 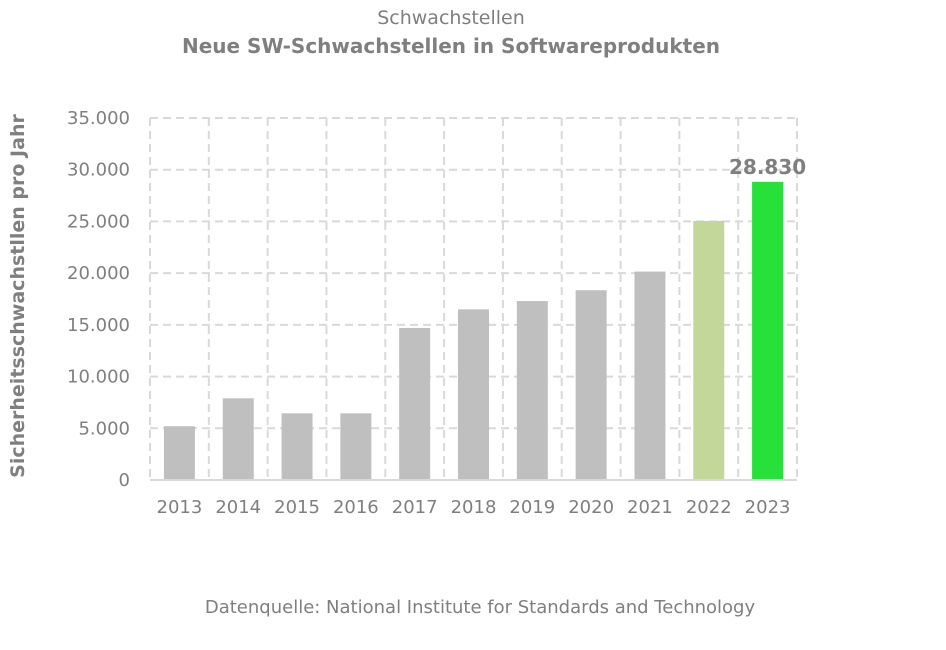 I want to click on x-tick-label: 2016, so click(x=356, y=507).